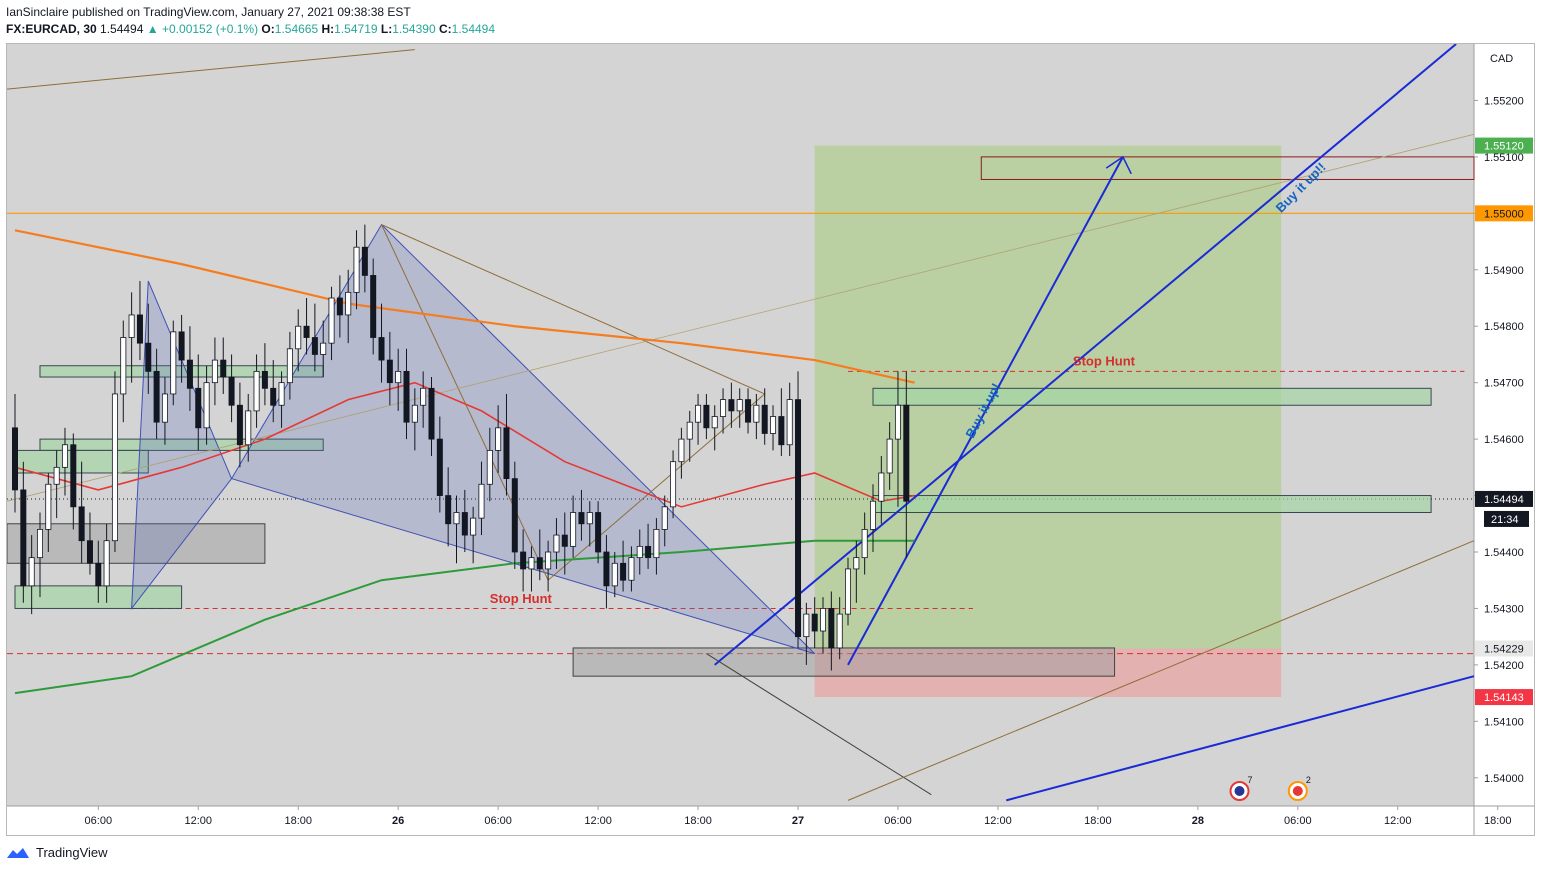 The image size is (1541, 872). Describe the element at coordinates (1152, 396) in the screenshot. I see `order-block-zone` at that location.